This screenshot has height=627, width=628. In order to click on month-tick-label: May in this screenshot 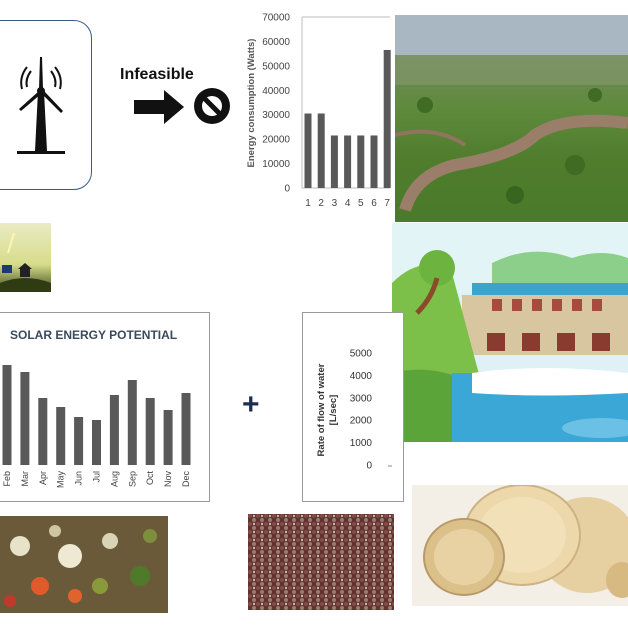, I will do `click(61, 480)`.